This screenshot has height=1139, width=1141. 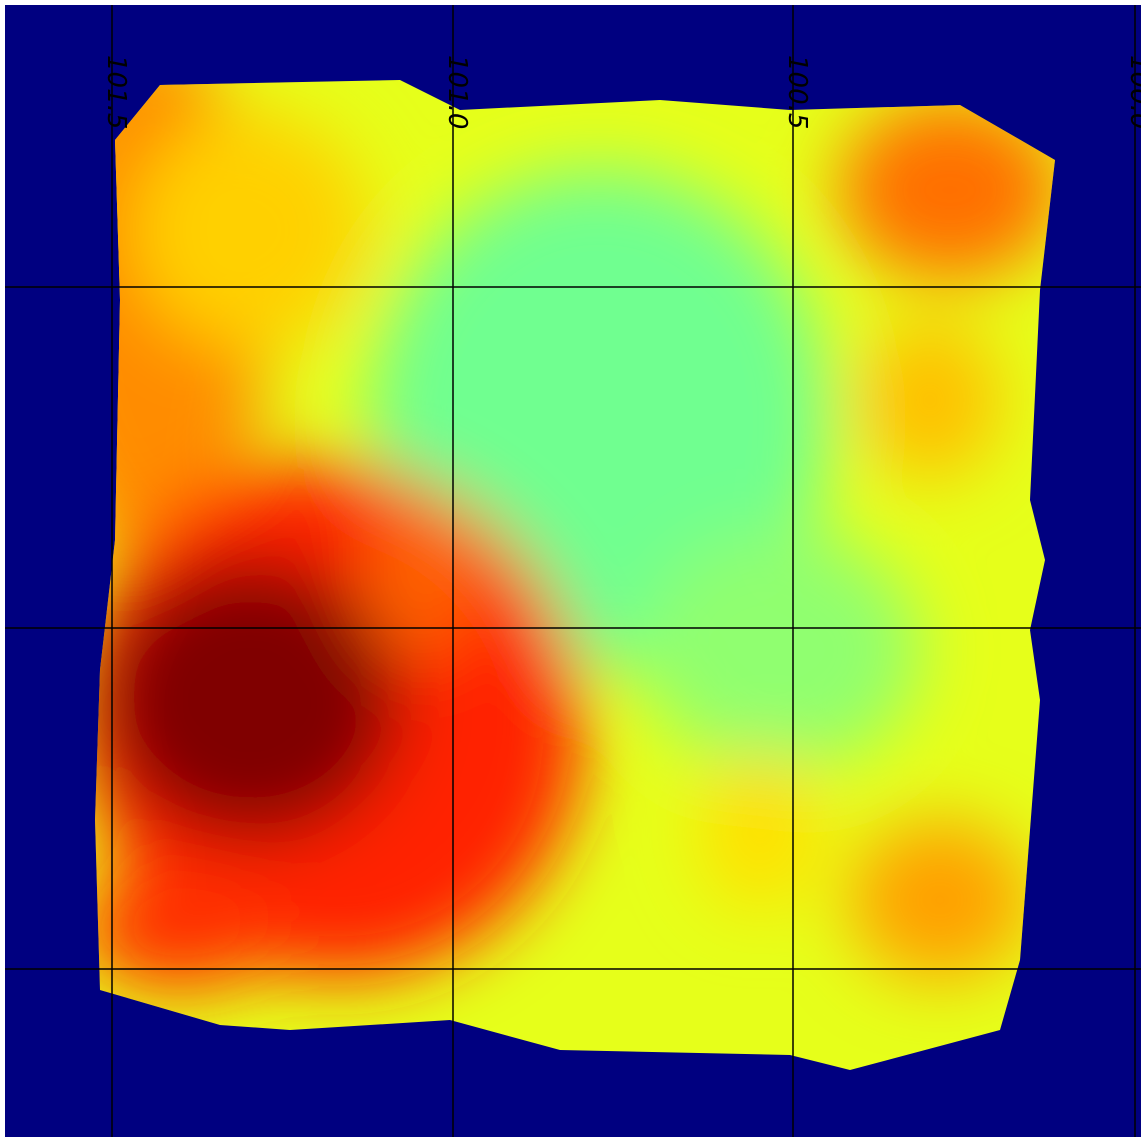 What do you see at coordinates (1132, 92) in the screenshot?
I see `grid-label: 100.0` at bounding box center [1132, 92].